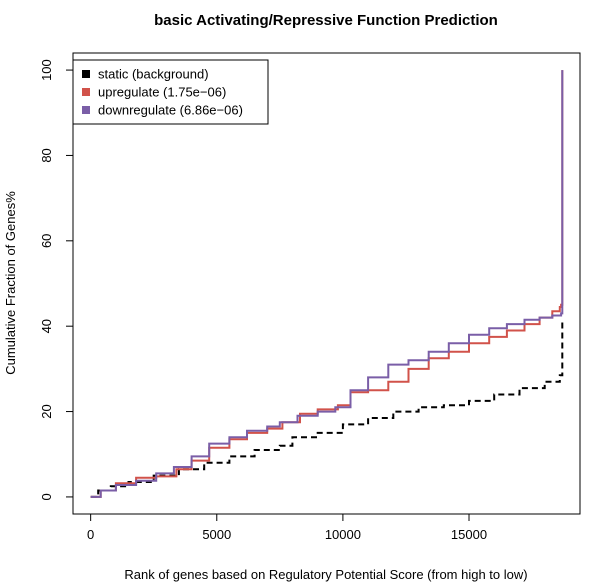 The width and height of the screenshot is (597, 586). I want to click on y-tick-label: 40, so click(46, 326).